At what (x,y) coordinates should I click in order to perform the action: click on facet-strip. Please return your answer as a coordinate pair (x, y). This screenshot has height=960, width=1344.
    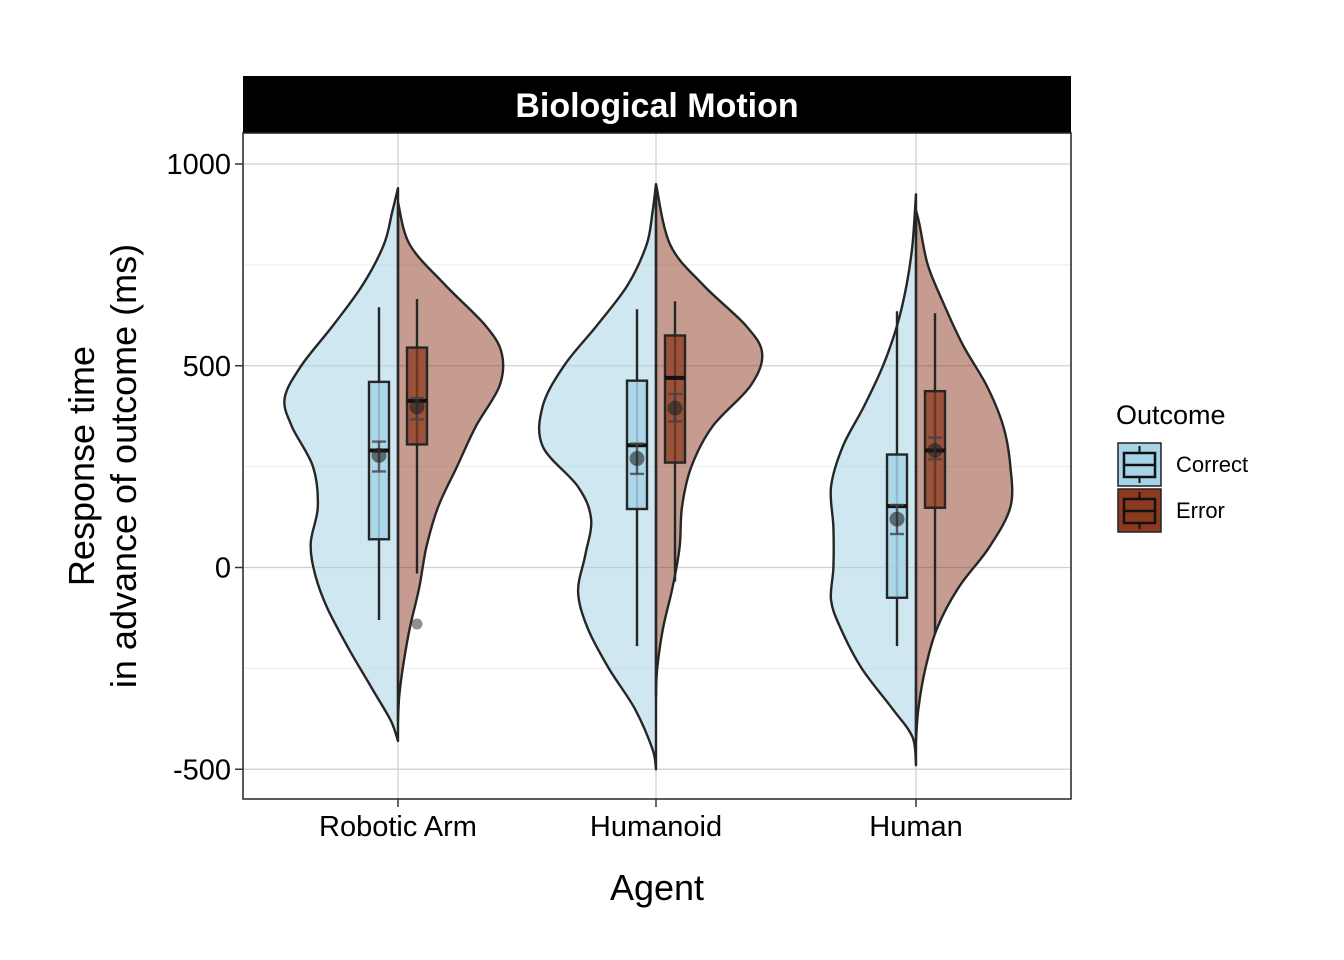
    Looking at the image, I should click on (657, 104).